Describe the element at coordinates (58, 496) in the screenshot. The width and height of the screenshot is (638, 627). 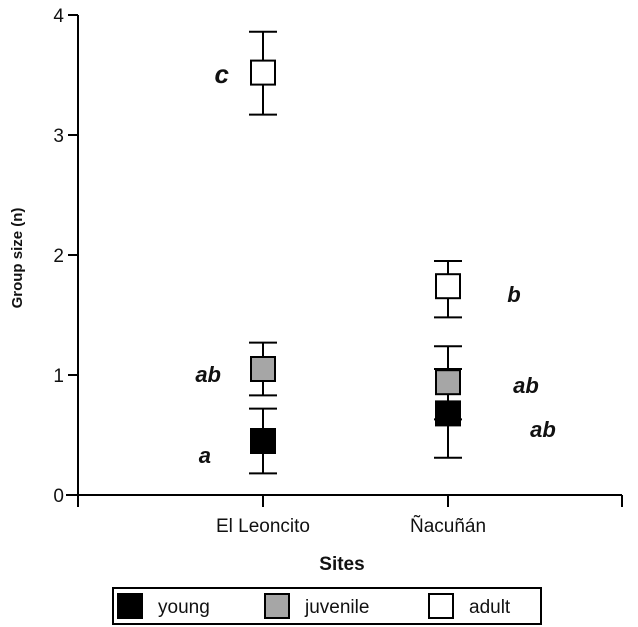
I see `y-tick-label: 0` at that location.